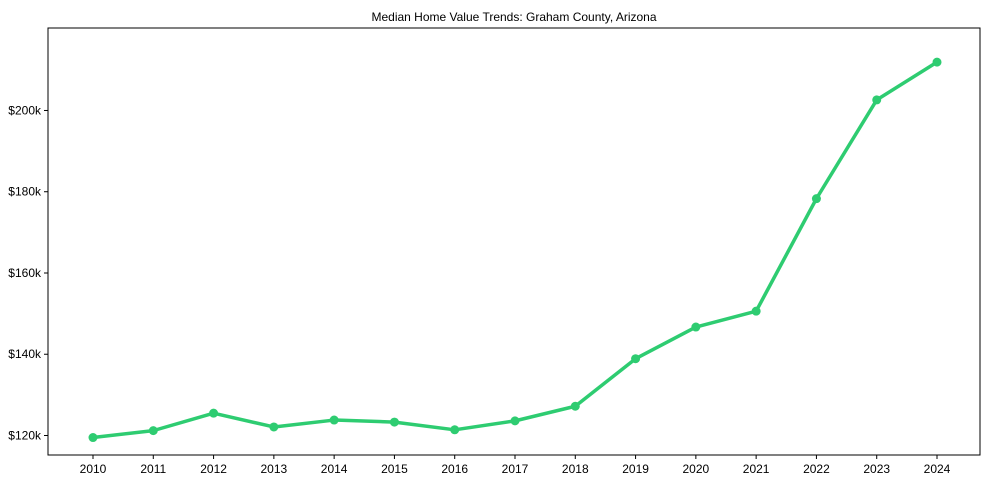 Image resolution: width=989 pixels, height=495 pixels. What do you see at coordinates (334, 469) in the screenshot?
I see `x-tick-label: 2014` at bounding box center [334, 469].